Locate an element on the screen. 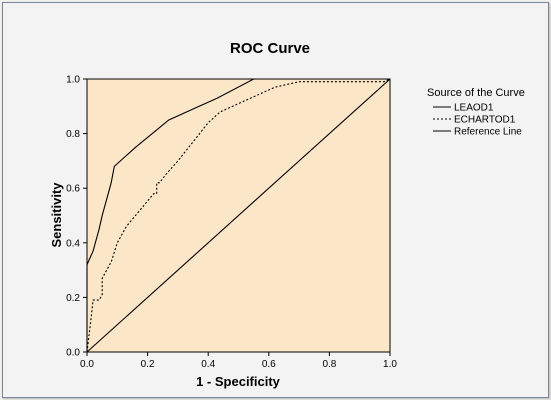 The image size is (551, 400). legend-label-leaod1: LEAOD1 is located at coordinates (474, 108).